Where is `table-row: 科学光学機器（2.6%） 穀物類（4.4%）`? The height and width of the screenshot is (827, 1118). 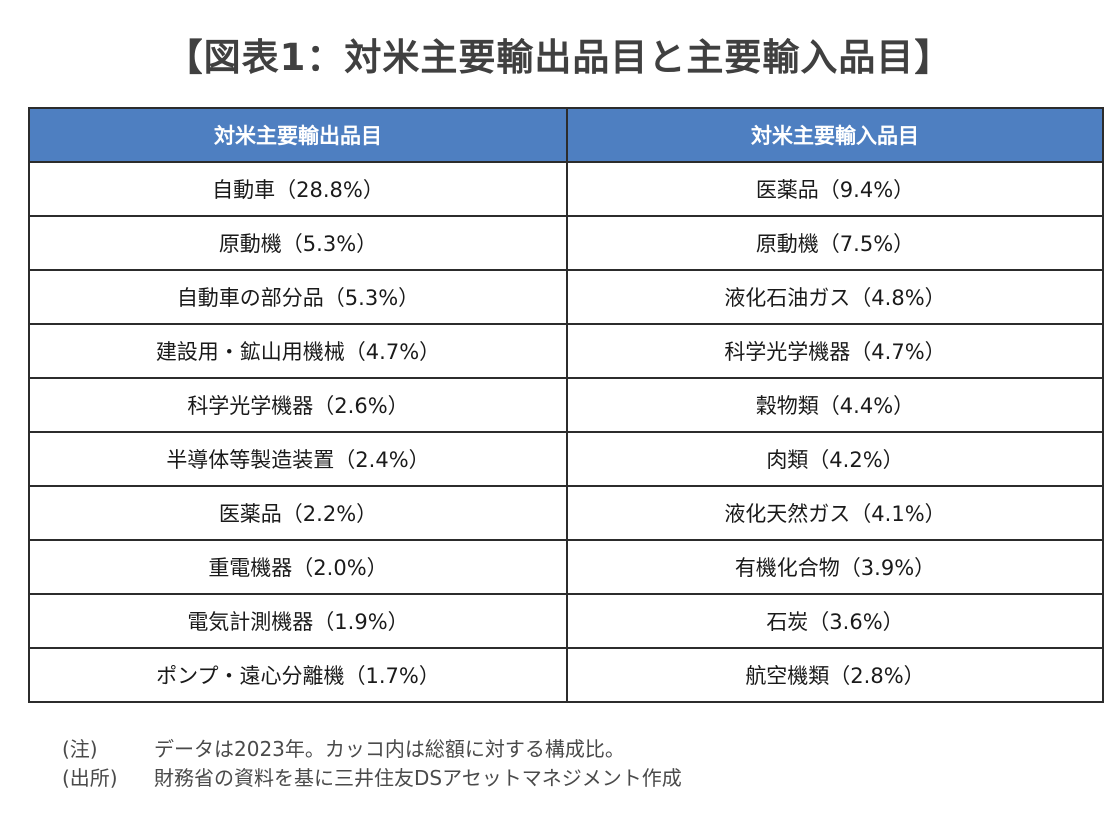 table-row: 科学光学機器（2.6%） 穀物類（4.4%） is located at coordinates (566, 405).